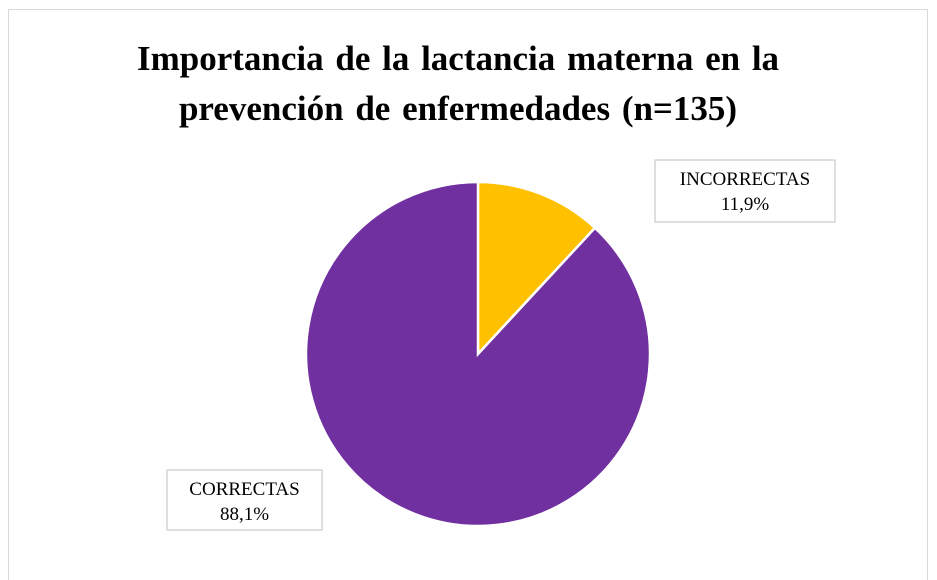 The image size is (937, 580). Describe the element at coordinates (244, 489) in the screenshot. I see `category-label: CORRECTAS` at that location.